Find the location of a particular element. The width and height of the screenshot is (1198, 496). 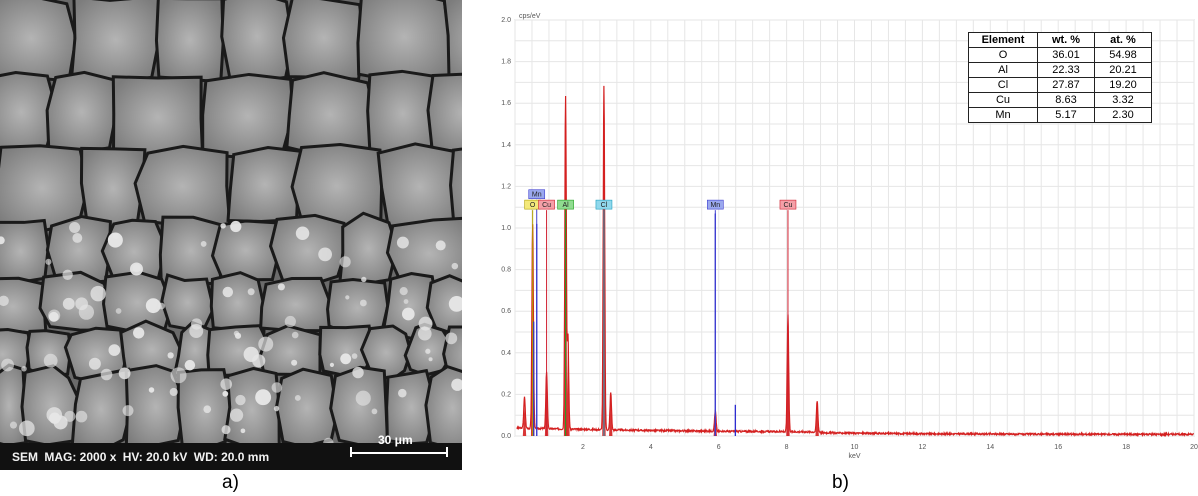

scale-bar is located at coordinates (399, 453).